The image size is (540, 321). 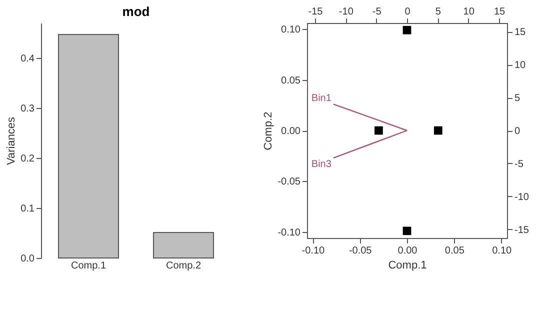 I want to click on x-tick-label: 0.00, so click(x=408, y=251).